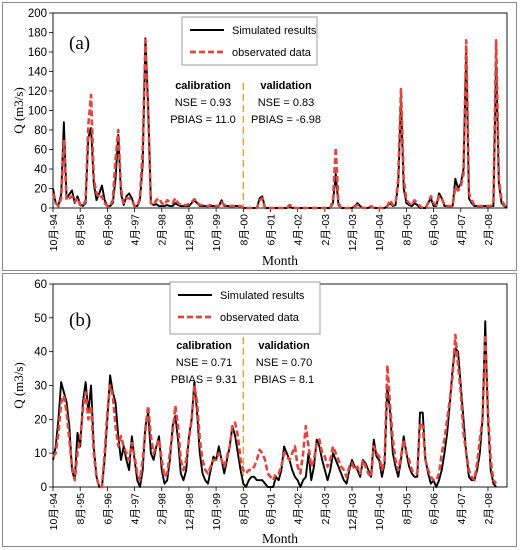 Image resolution: width=523 pixels, height=550 pixels. I want to click on y-tick-label: 140, so click(37, 73).